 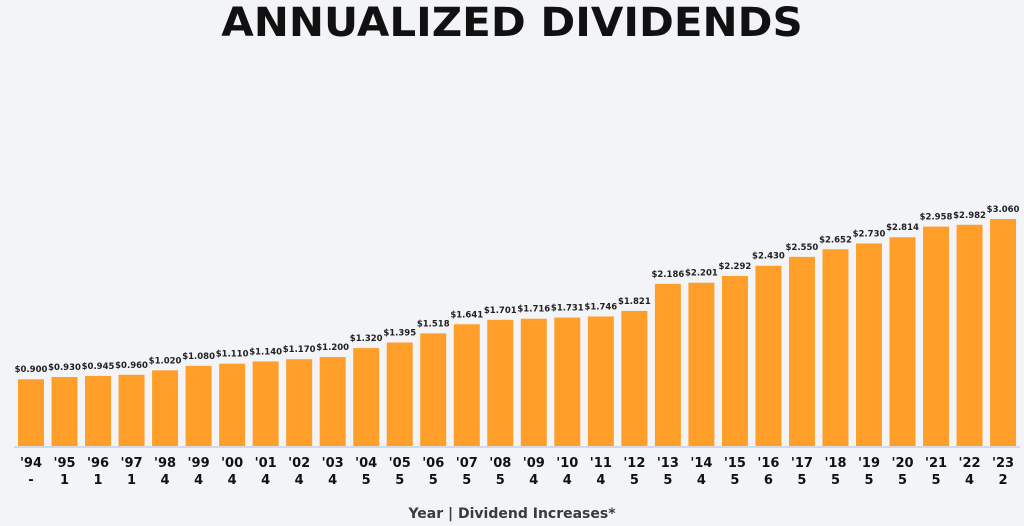 I want to click on data-label: $2.730, so click(x=869, y=234).